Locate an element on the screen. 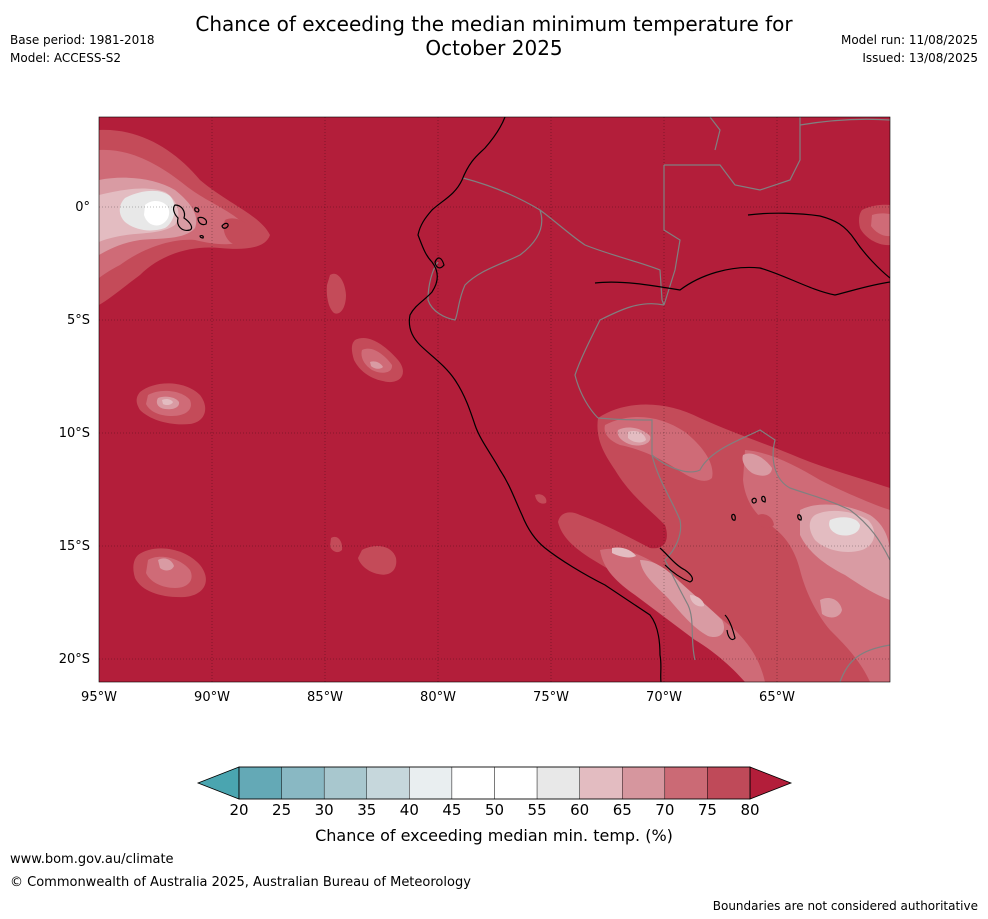 The width and height of the screenshot is (988, 919). lat-labels: 0° 5°S 10°S 15°S 20°S is located at coordinates (74, 433).